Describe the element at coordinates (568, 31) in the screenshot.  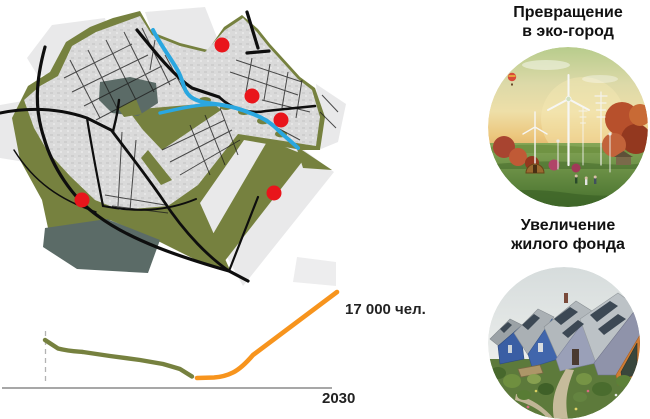
I see `card-eco-city-title-line2: в эко-город` at that location.